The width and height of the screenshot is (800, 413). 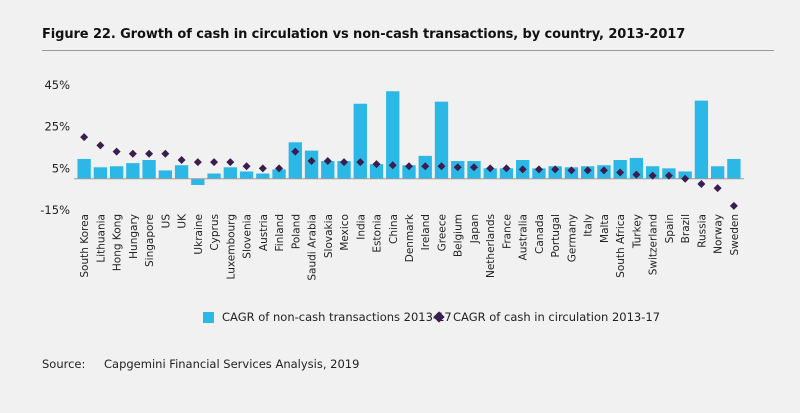 What do you see at coordinates (394, 229) in the screenshot?
I see `x-tick-label: China` at bounding box center [394, 229].